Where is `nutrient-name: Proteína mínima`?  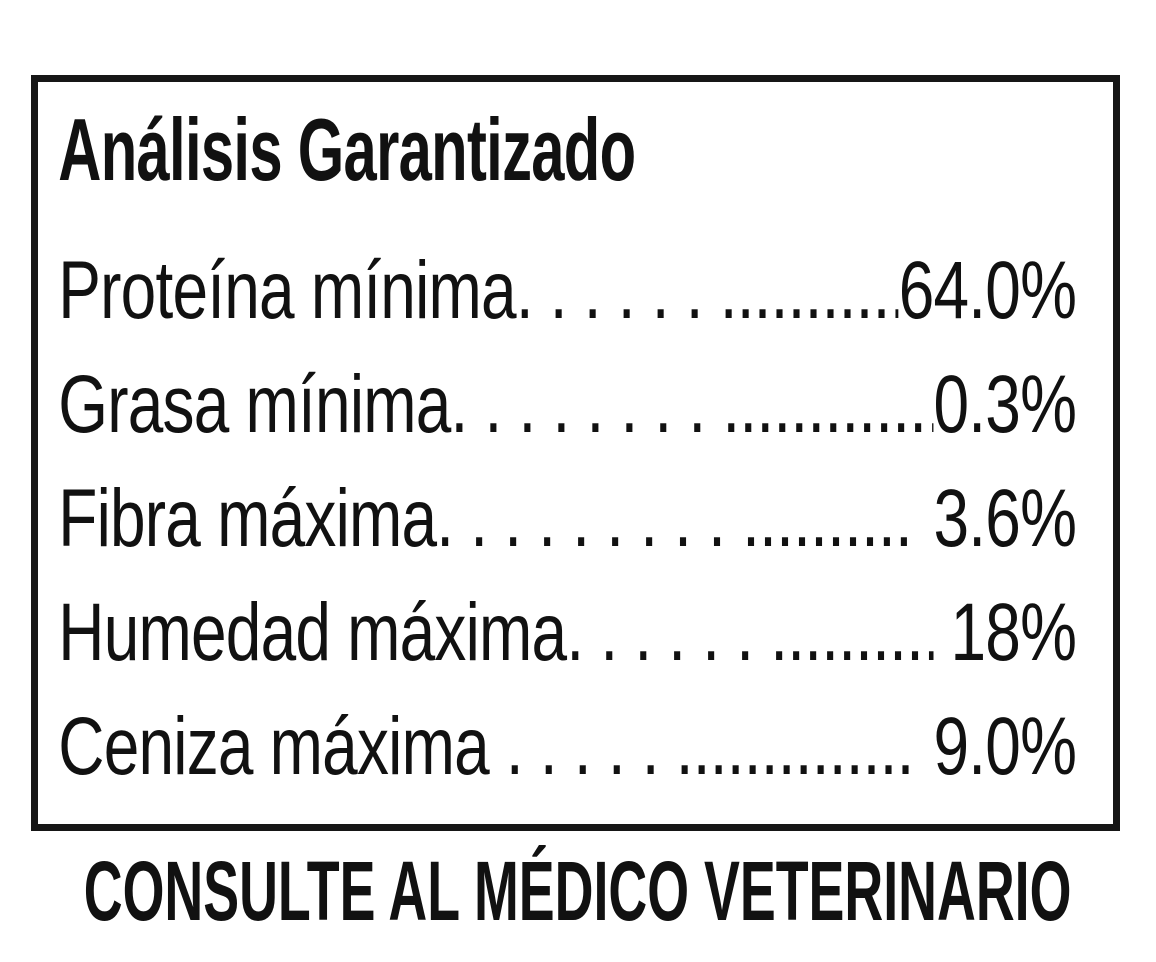 nutrient-name: Proteína mínima is located at coordinates (287, 290).